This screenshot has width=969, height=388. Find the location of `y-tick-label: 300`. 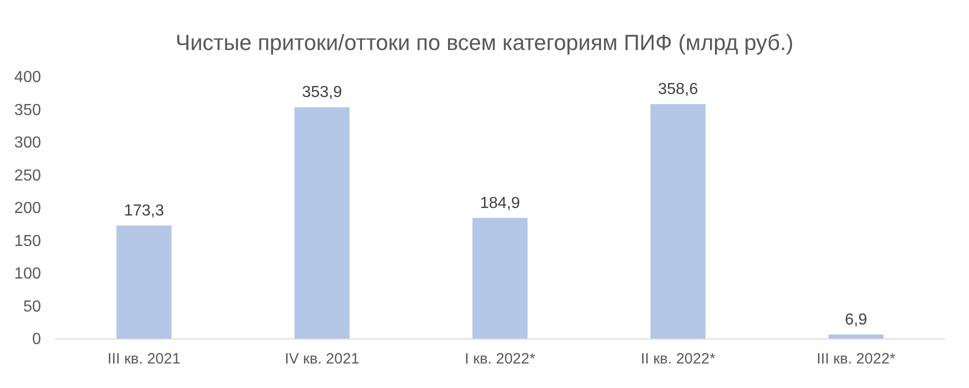

y-tick-label: 300 is located at coordinates (28, 143).